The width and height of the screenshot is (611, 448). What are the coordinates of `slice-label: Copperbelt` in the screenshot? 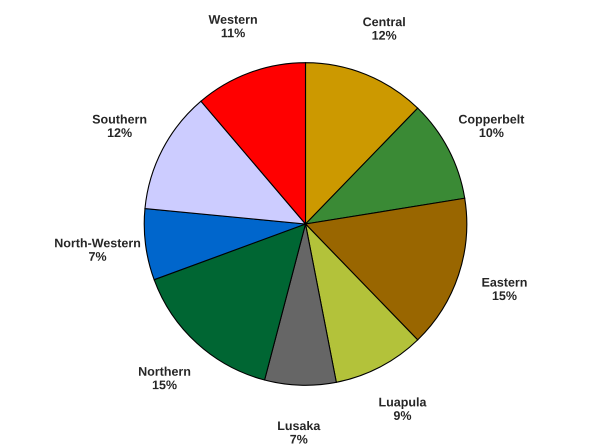 It's located at (491, 120).